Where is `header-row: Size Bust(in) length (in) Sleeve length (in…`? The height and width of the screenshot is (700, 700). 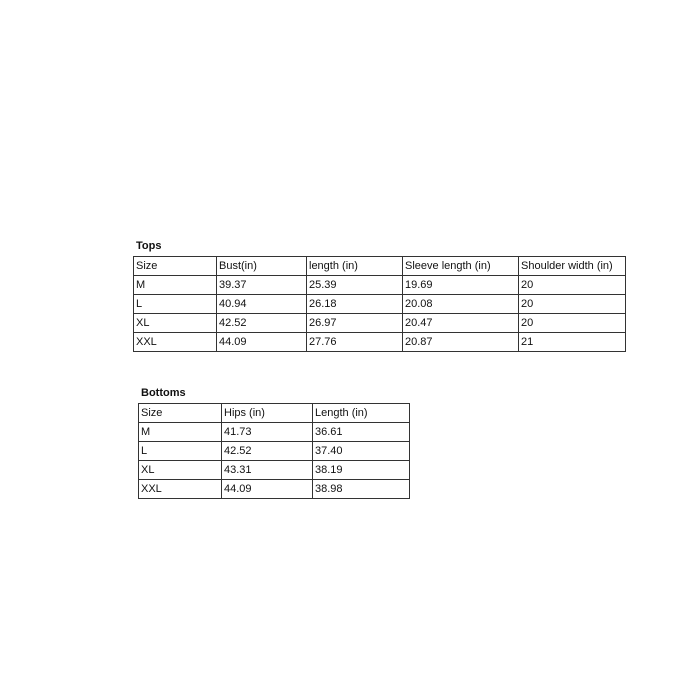 header-row: Size Bust(in) length (in) Sleeve length (in… is located at coordinates (379, 266).